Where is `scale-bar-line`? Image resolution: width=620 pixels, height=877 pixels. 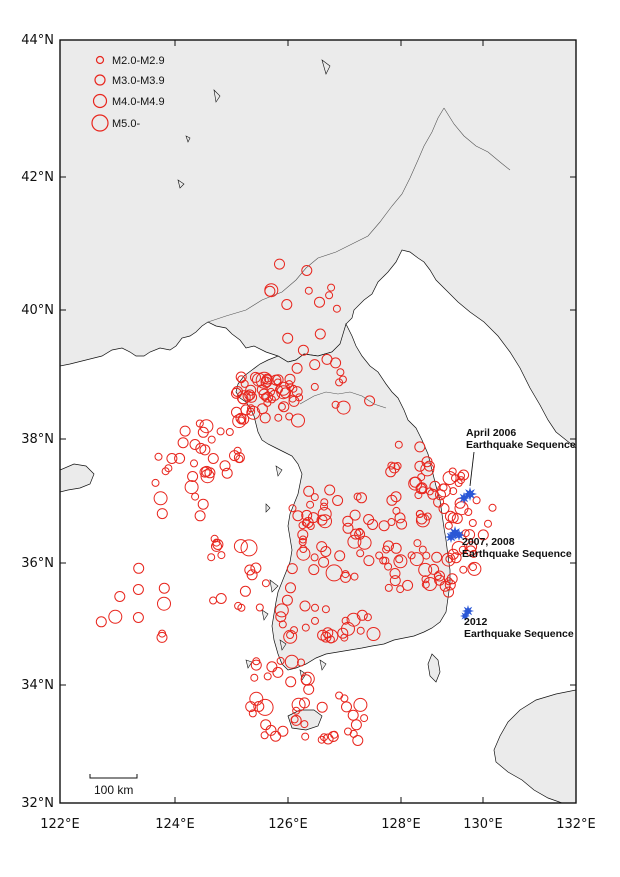 scale-bar-line is located at coordinates (113, 776).